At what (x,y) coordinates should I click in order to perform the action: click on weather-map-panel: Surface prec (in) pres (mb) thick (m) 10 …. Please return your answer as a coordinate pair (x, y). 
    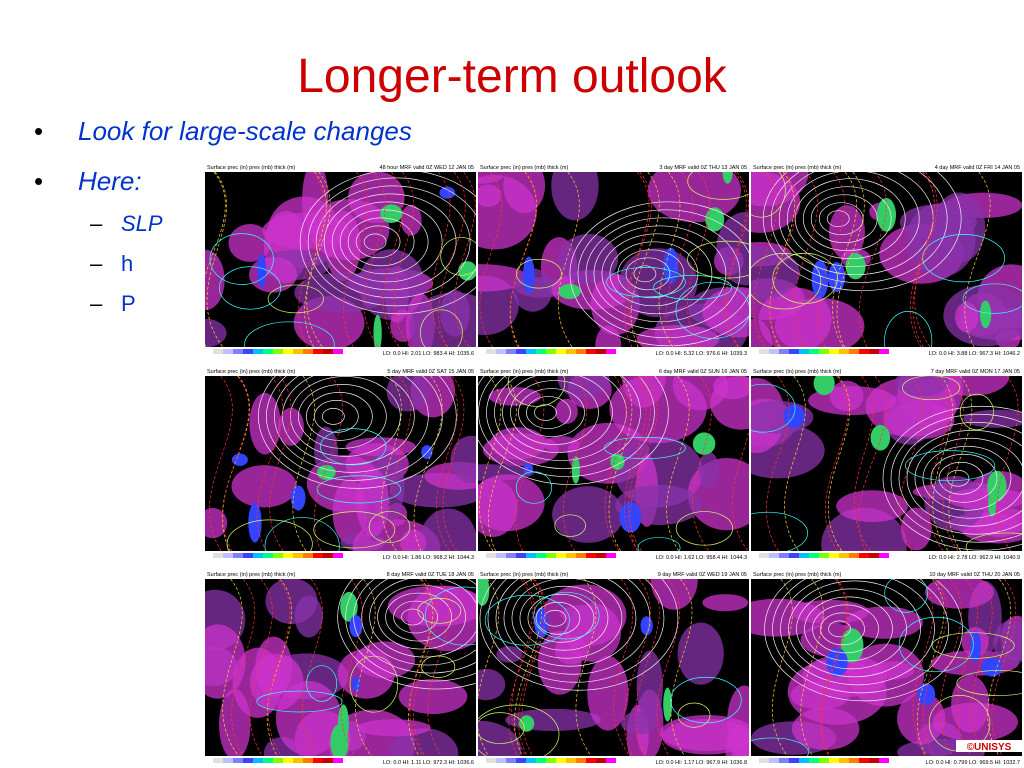
    Looking at the image, I should click on (886, 668).